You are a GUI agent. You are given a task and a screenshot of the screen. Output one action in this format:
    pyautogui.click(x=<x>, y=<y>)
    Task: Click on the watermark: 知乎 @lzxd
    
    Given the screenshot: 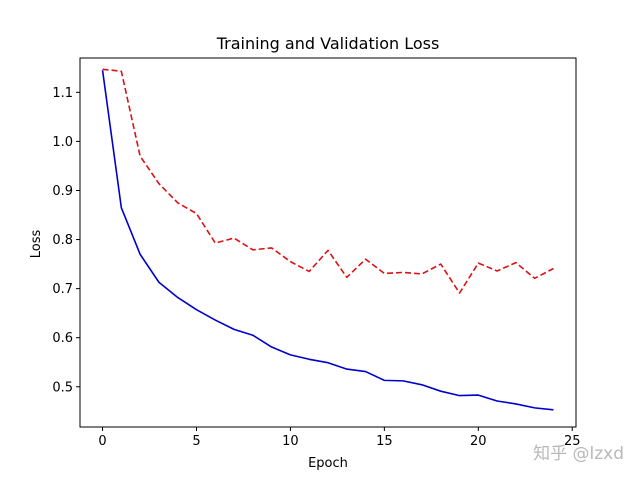 What is the action you would take?
    pyautogui.click(x=578, y=454)
    